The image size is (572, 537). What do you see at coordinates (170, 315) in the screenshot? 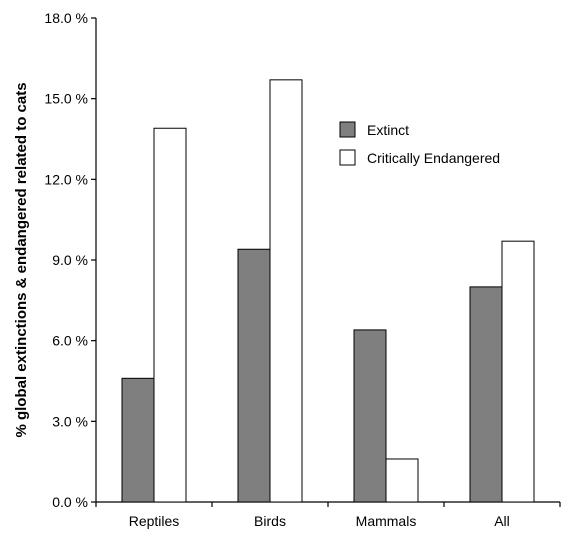
I see `bar-critically-endangered-reptiles` at bounding box center [170, 315].